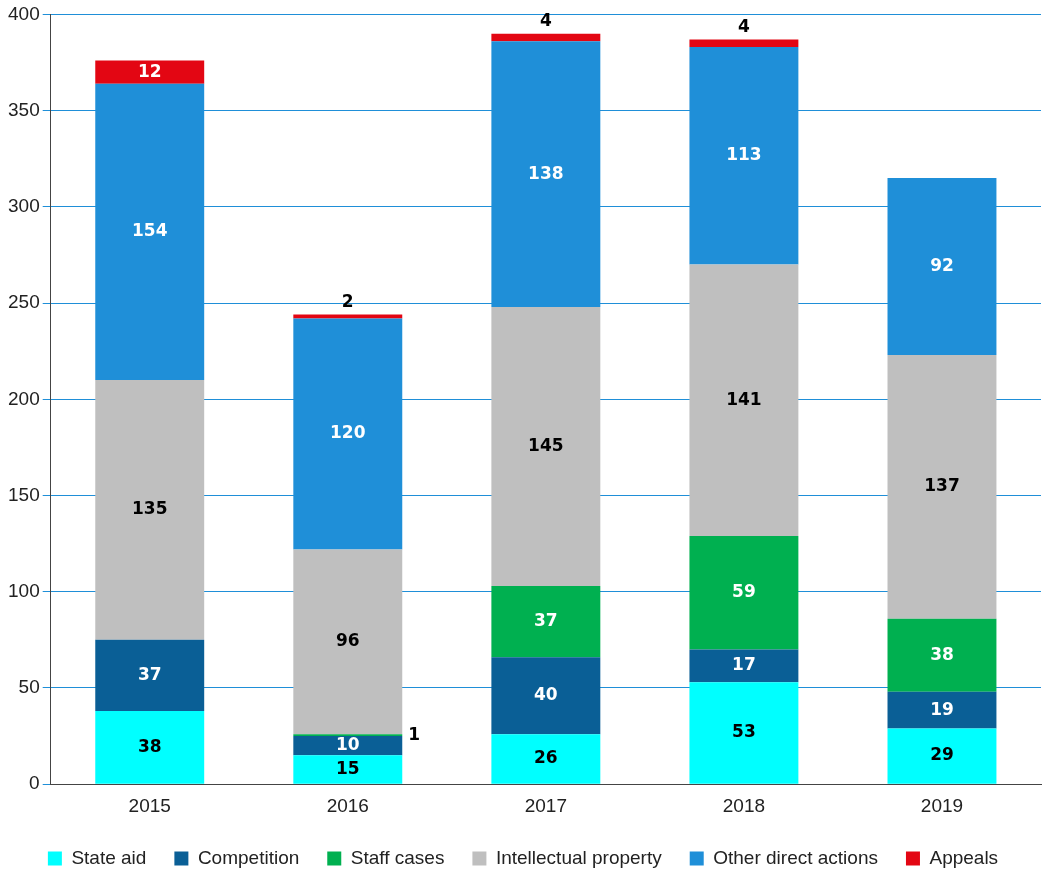 This screenshot has height=883, width=1051. I want to click on data-label: 137, so click(942, 485).